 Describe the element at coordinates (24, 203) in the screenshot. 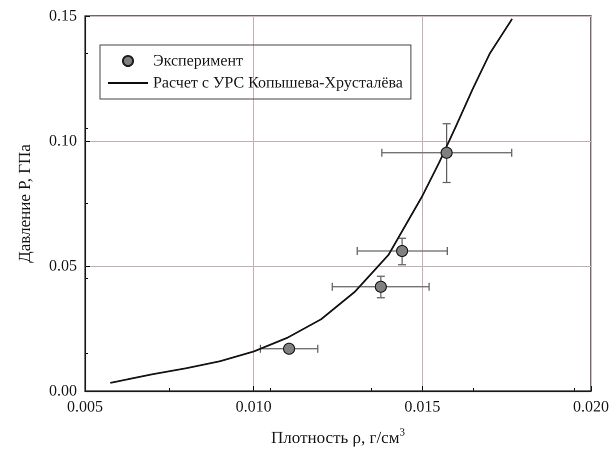

I see `y-axis-title: Давление P, ГПа` at that location.